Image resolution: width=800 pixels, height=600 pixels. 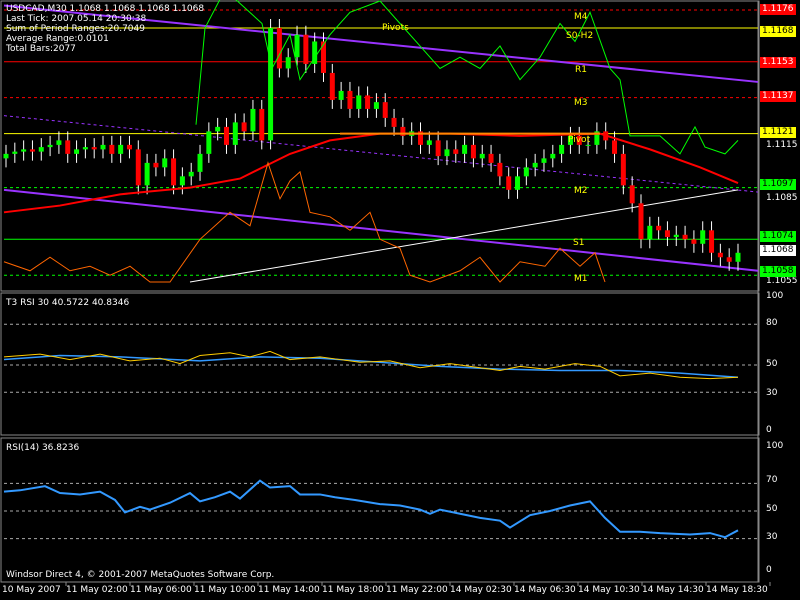 I want to click on m2-label: M2, so click(x=581, y=191).